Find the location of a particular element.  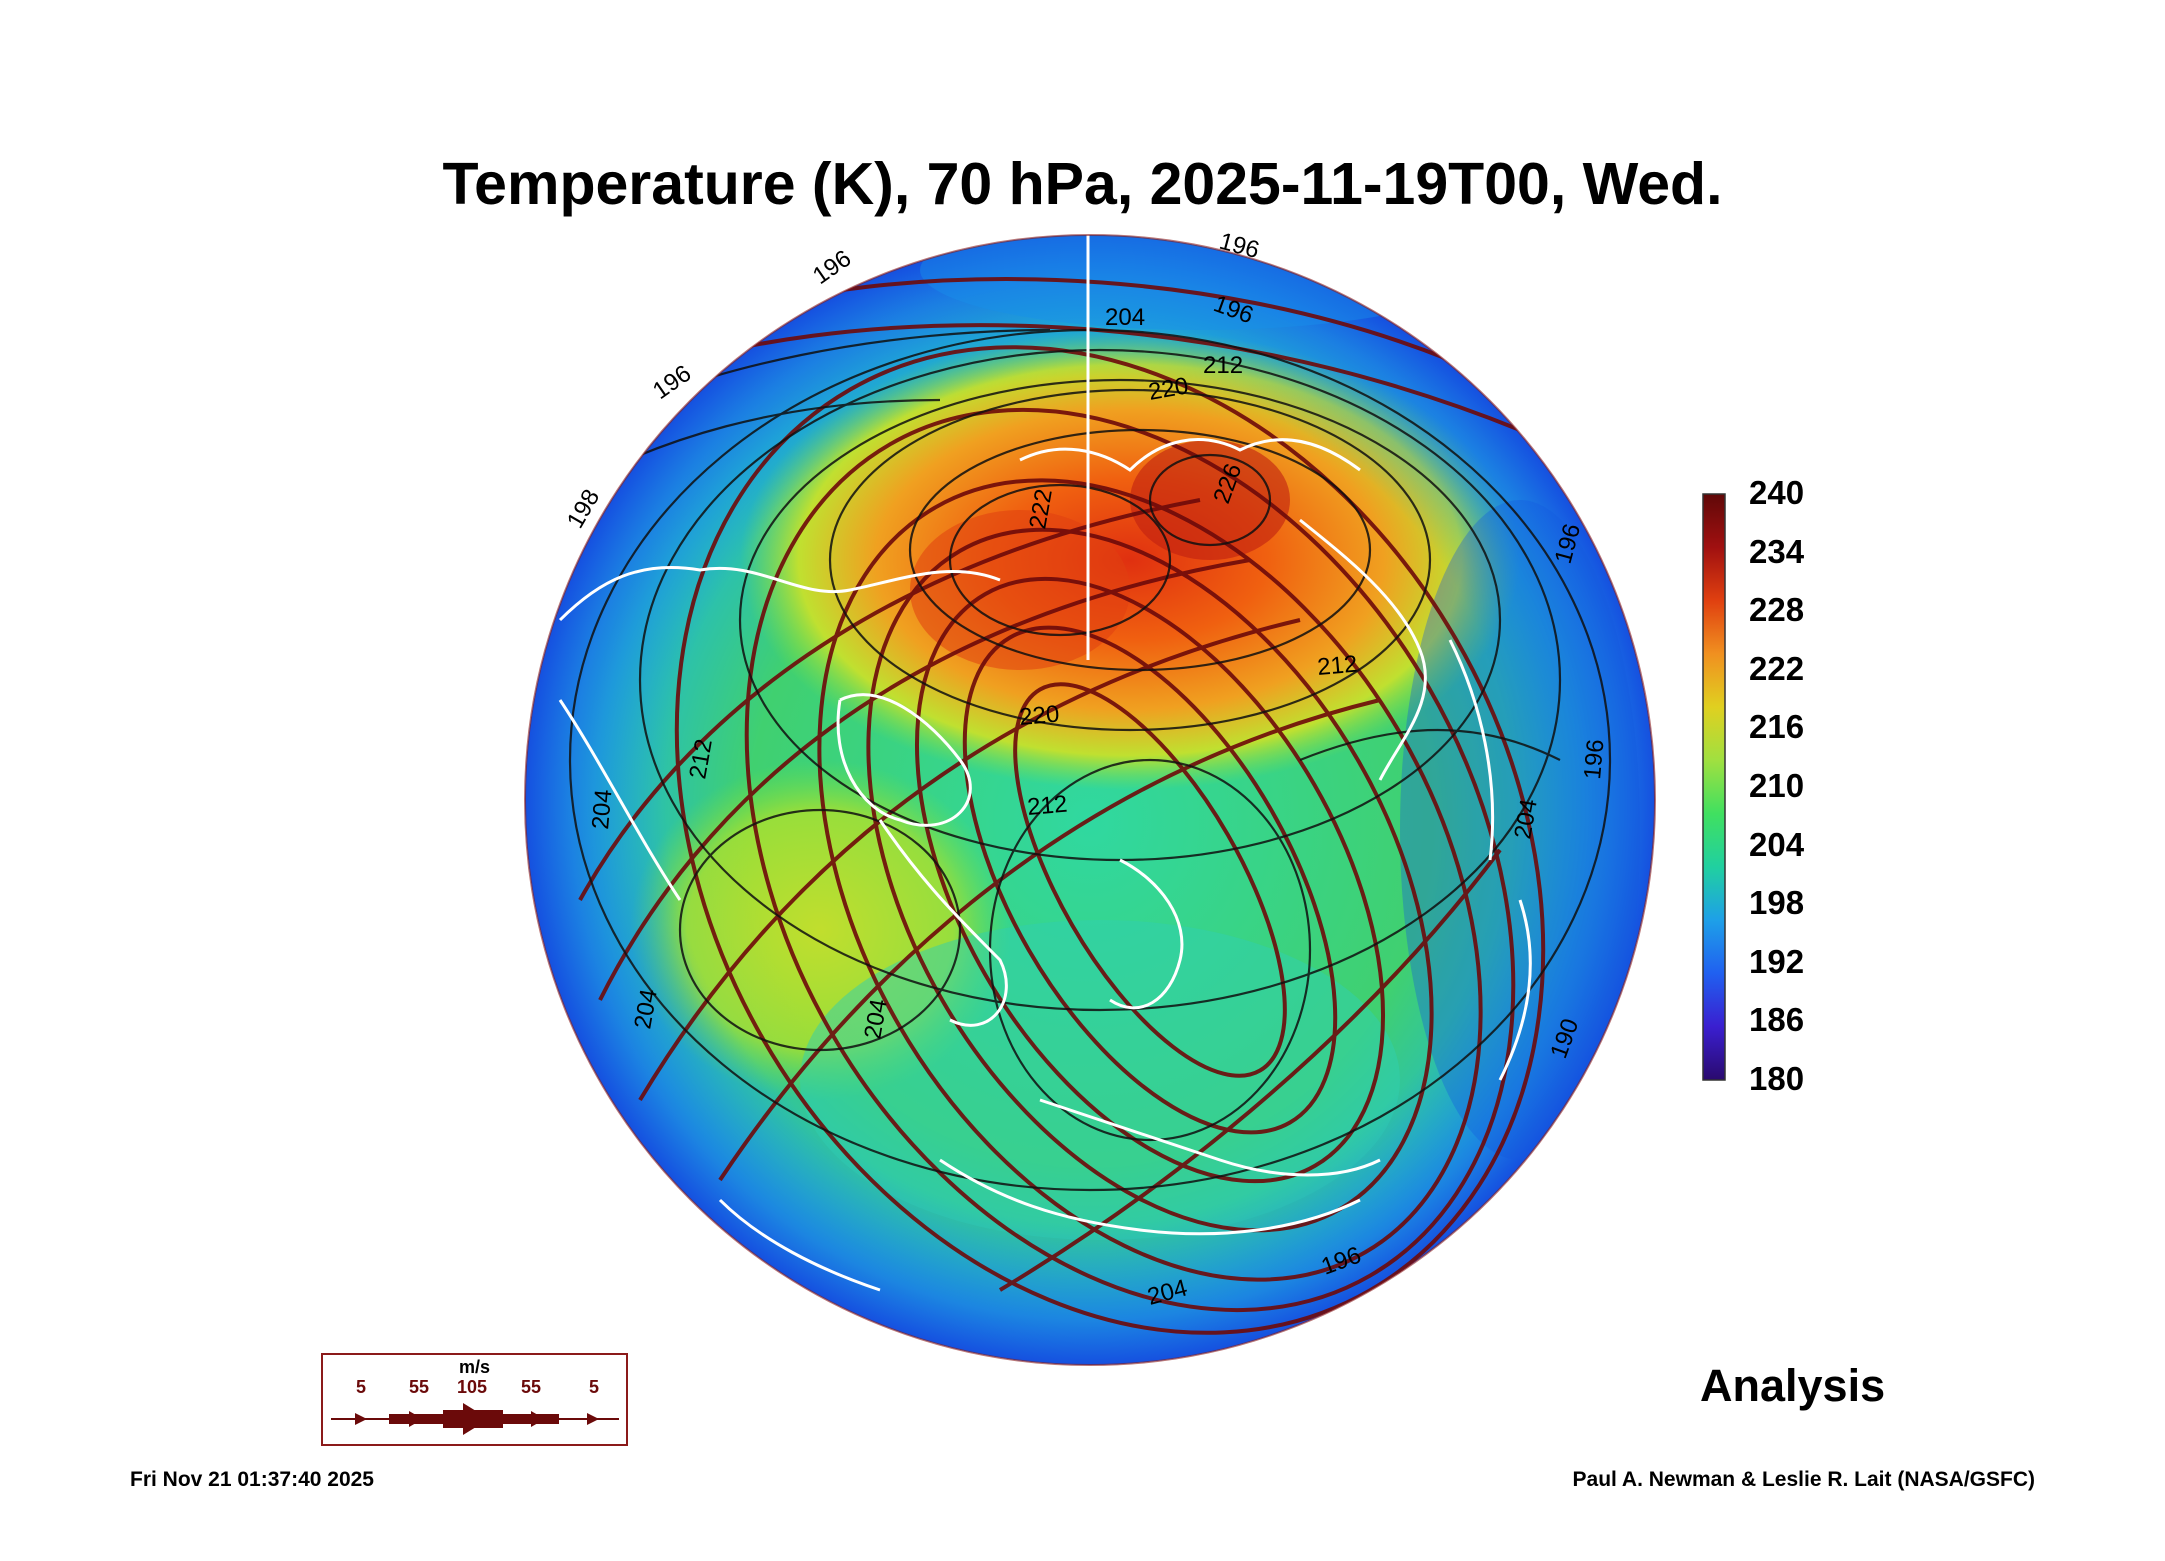

colorbar-tick-label: 216 is located at coordinates (1777, 727).